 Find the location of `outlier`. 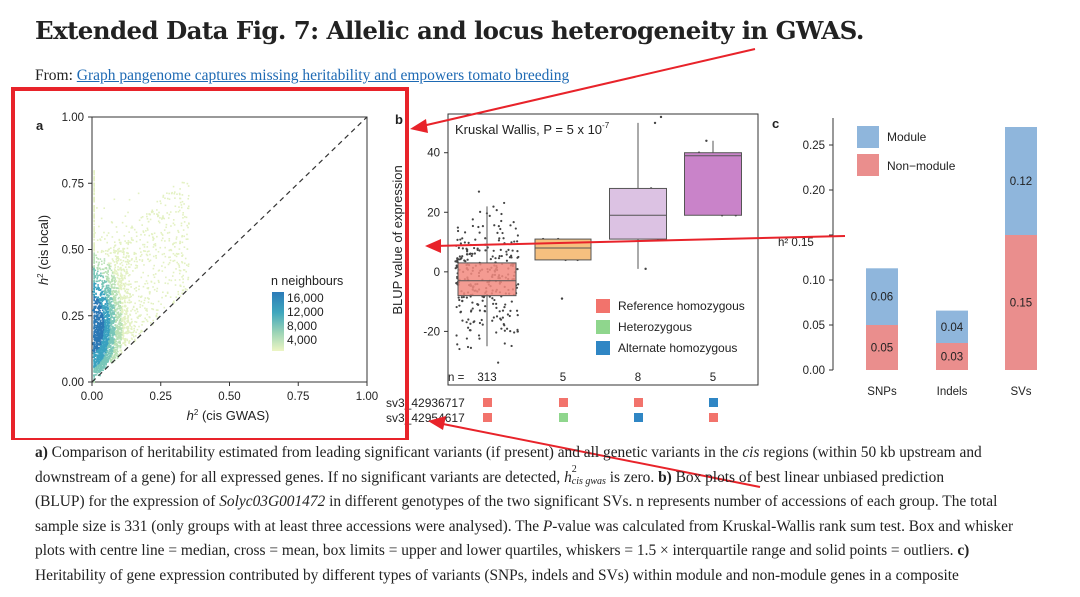

outlier is located at coordinates (661, 117).